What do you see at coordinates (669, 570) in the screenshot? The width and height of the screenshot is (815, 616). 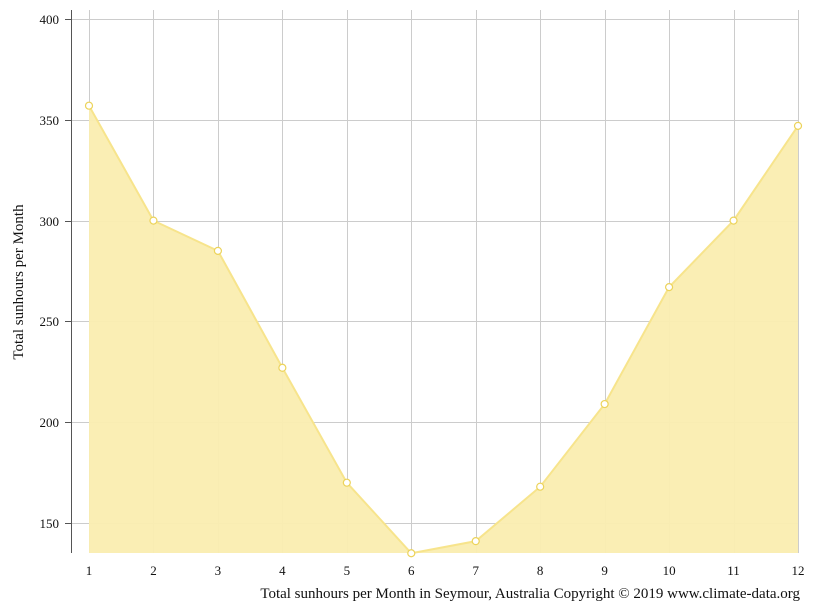 I see `x-tick-label: 10` at bounding box center [669, 570].